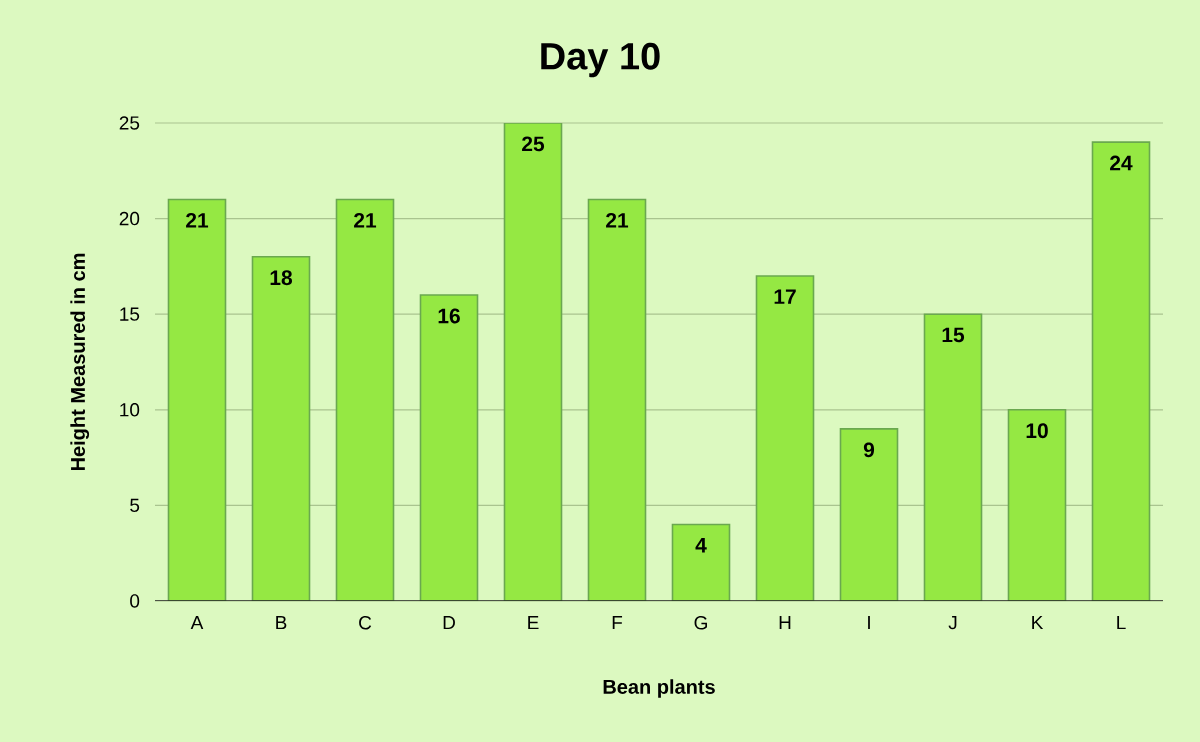  What do you see at coordinates (449, 623) in the screenshot?
I see `x-tick-label: D` at bounding box center [449, 623].